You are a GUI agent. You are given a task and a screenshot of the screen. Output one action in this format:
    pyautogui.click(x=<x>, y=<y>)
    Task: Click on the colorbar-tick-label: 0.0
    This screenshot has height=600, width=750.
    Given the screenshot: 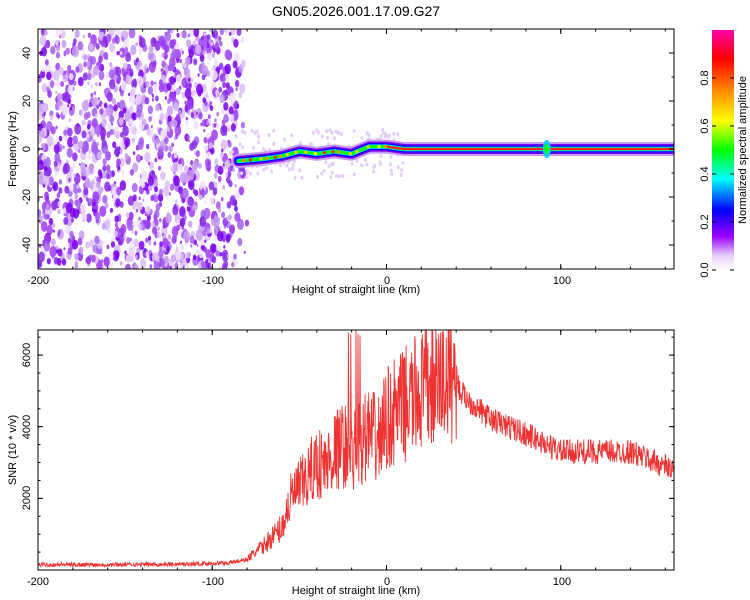 What is the action you would take?
    pyautogui.click(x=705, y=269)
    